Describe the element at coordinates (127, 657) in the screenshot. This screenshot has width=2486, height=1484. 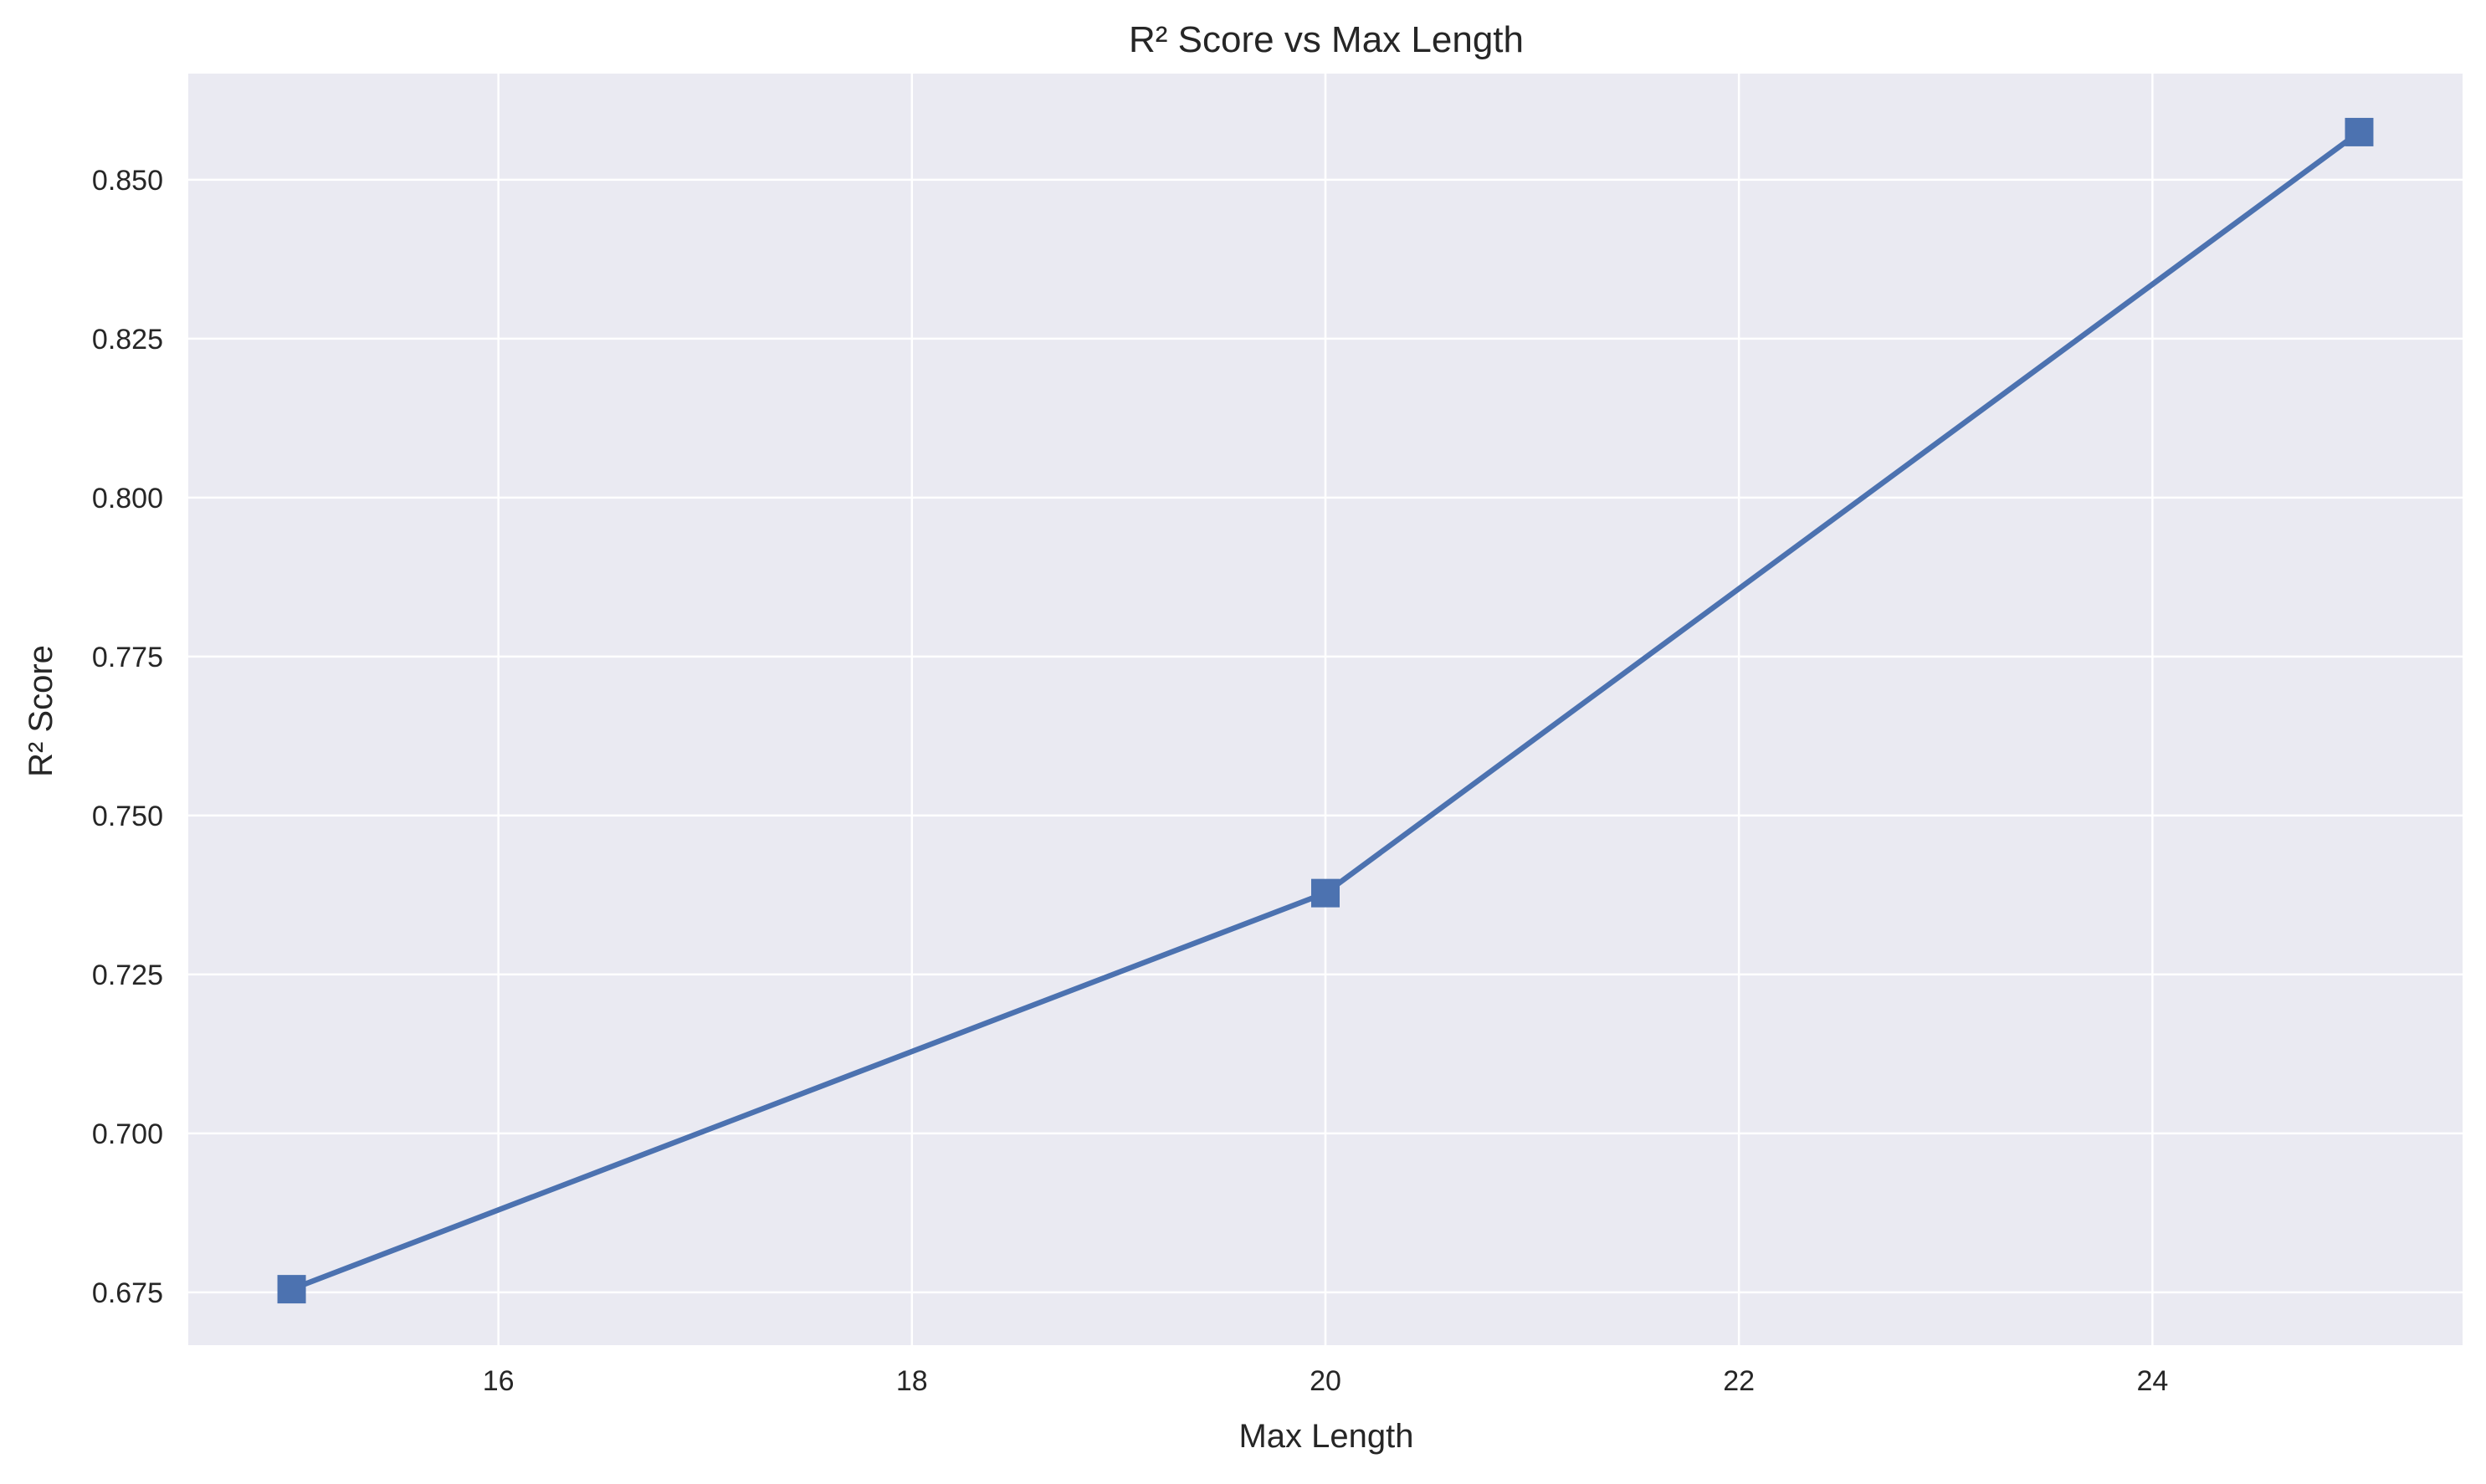
I see `y-tick-label: 0.775` at that location.